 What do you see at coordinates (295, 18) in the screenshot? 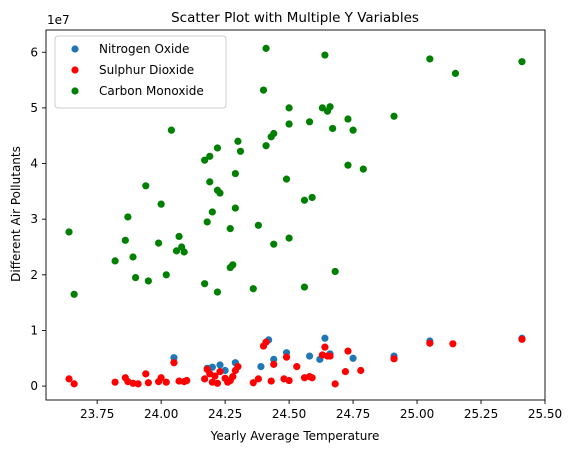
I see `chart-title: Scatter Plot with Multiple Y Variables` at bounding box center [295, 18].